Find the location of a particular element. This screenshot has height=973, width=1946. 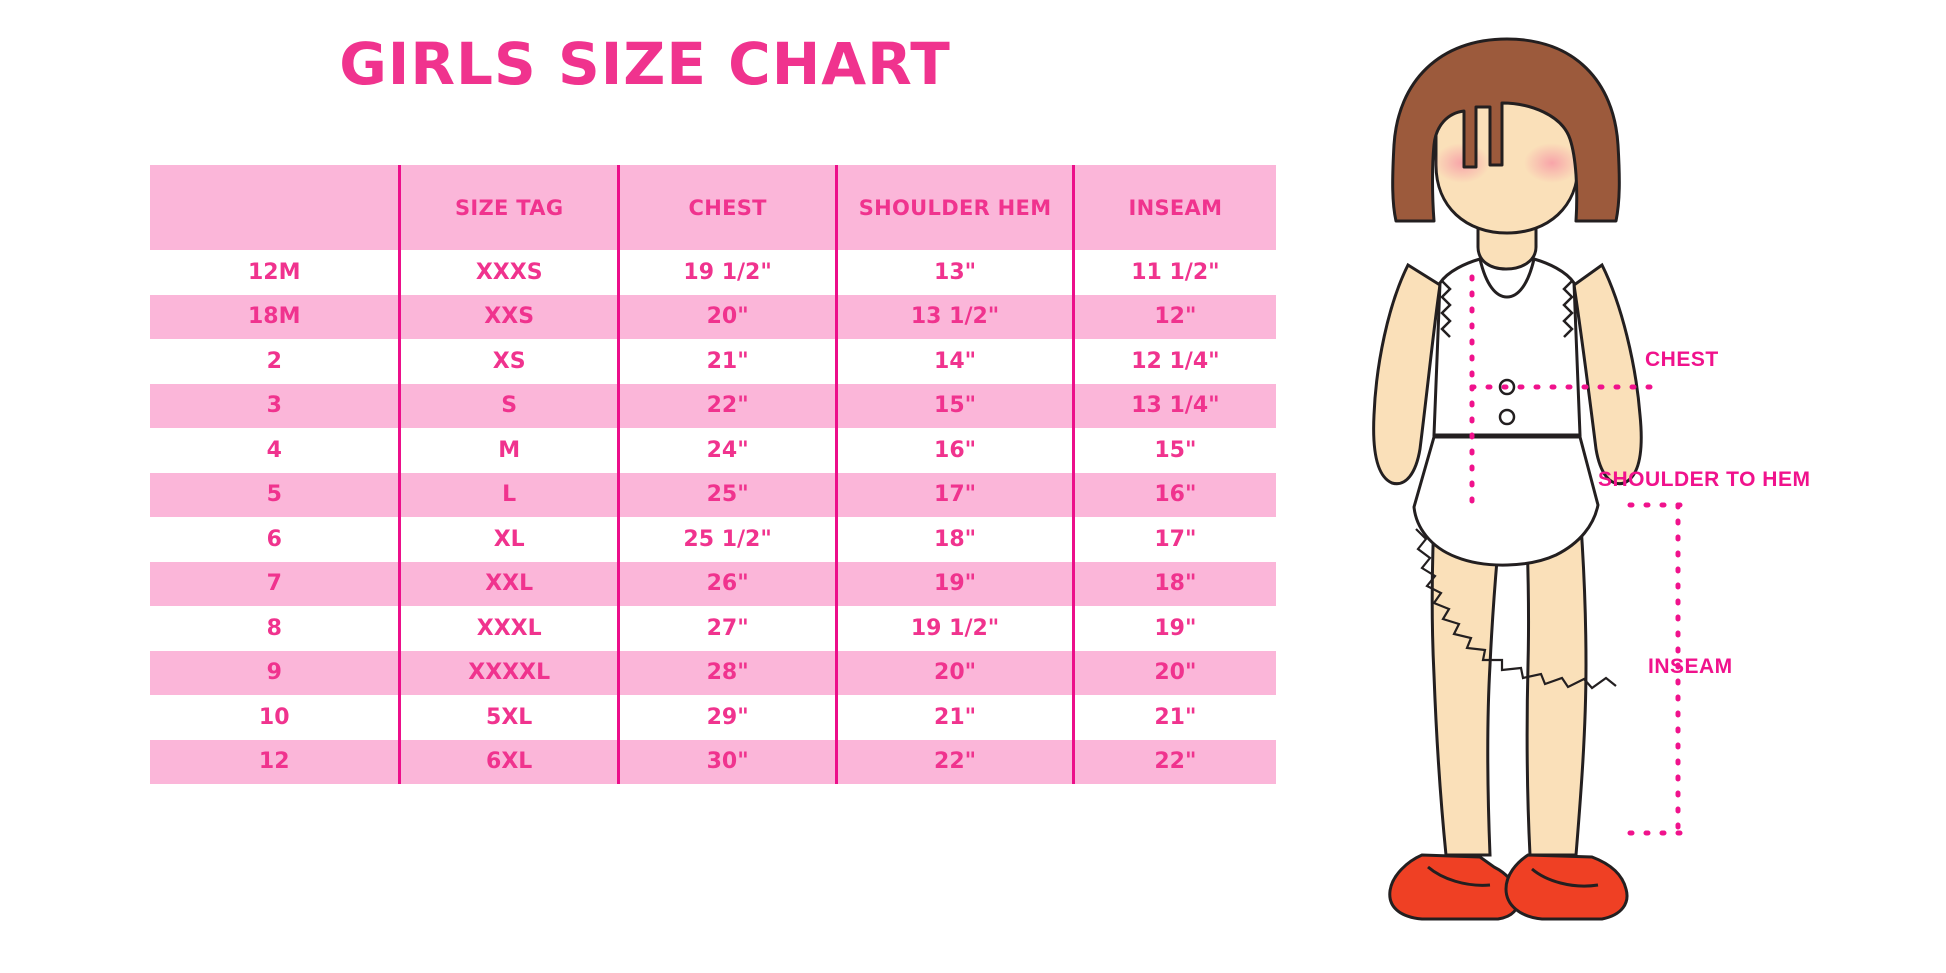

cell-chest: 25 1/2" is located at coordinates (726, 539).